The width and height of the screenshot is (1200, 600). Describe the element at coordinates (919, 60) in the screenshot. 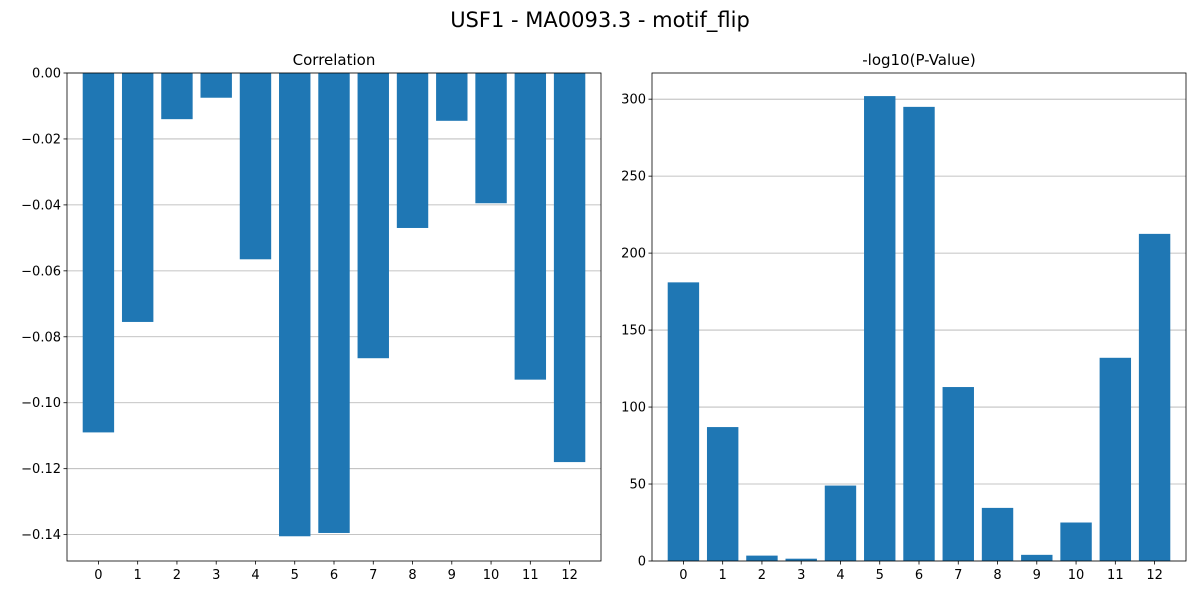

I see `panel-title: -log10(P-Value)` at that location.